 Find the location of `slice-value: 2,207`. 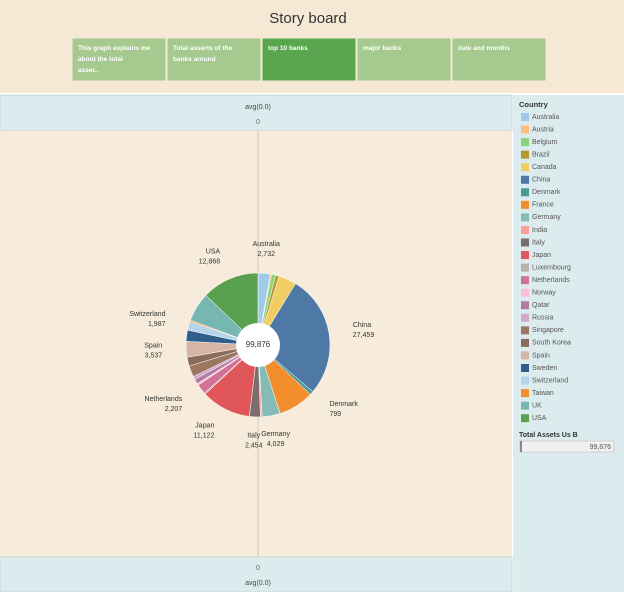

slice-value: 2,207 is located at coordinates (174, 409).